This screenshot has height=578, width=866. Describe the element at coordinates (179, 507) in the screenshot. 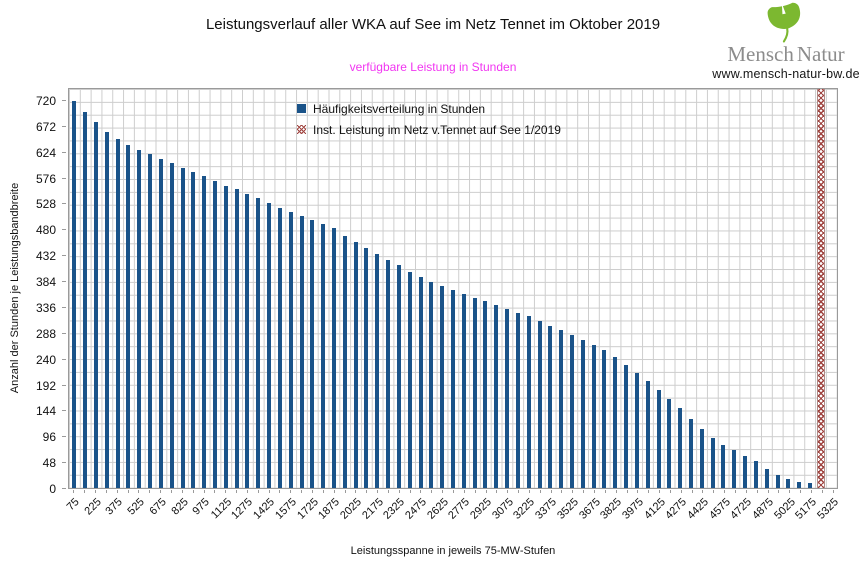

I see `x-tick-label: 825` at that location.